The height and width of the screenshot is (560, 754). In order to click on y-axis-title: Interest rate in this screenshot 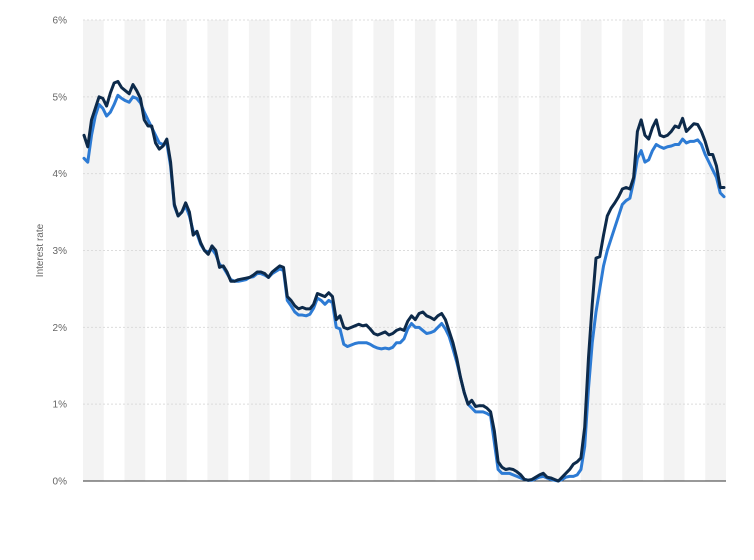, I will do `click(40, 250)`.